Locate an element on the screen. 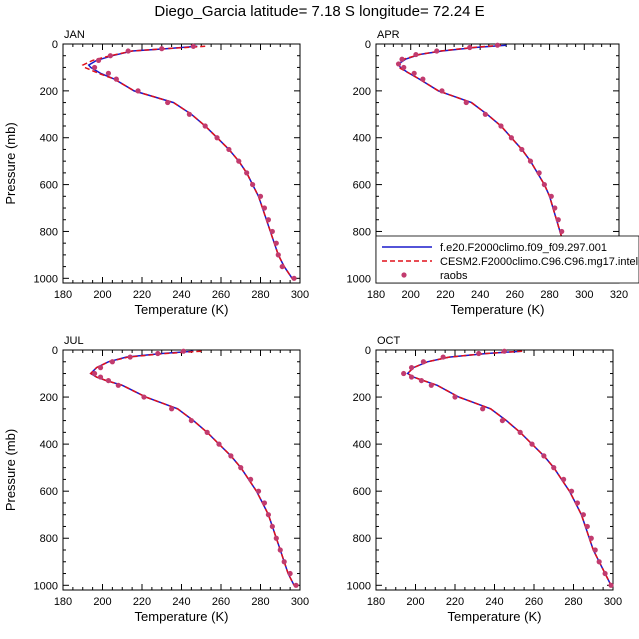  legend-label: raobs is located at coordinates (454, 276).